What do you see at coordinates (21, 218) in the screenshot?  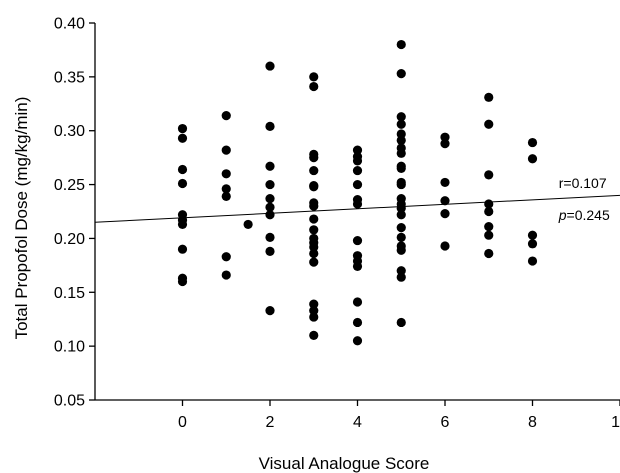 I see `y-axis-label: Total Propofol Dose (mg/kg/min)` at bounding box center [21, 218].